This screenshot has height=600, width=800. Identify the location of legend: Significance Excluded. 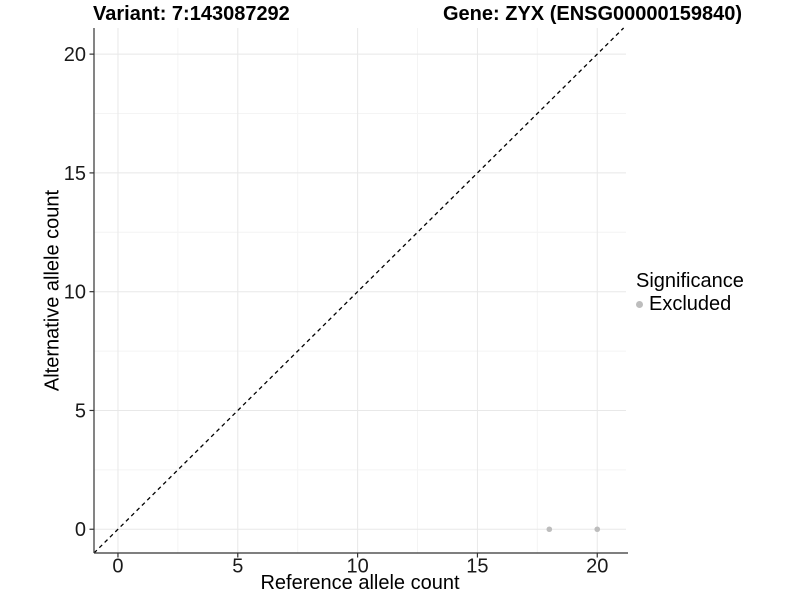
(690, 292).